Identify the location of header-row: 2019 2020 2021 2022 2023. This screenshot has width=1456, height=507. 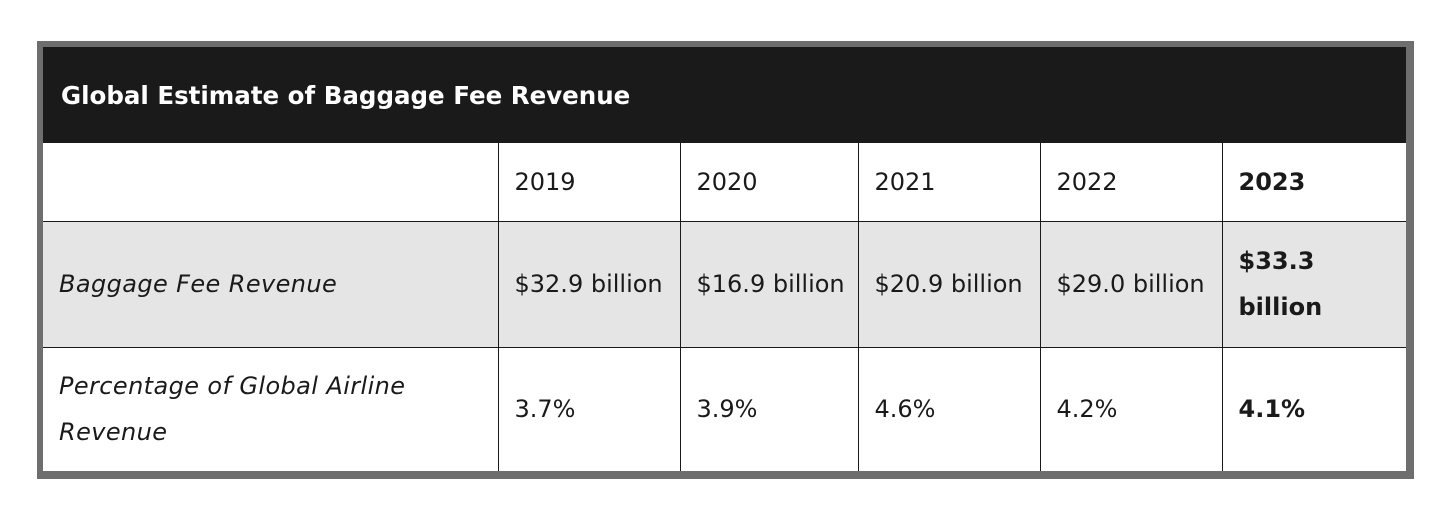
(724, 182).